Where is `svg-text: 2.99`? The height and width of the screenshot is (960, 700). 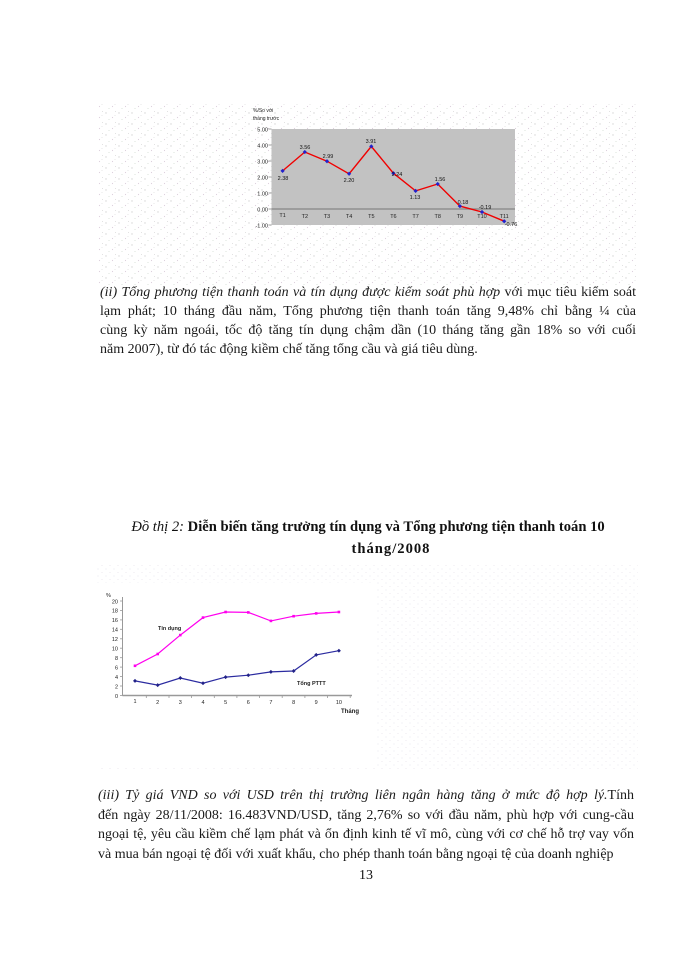
svg-text: 2.99 is located at coordinates (328, 157).